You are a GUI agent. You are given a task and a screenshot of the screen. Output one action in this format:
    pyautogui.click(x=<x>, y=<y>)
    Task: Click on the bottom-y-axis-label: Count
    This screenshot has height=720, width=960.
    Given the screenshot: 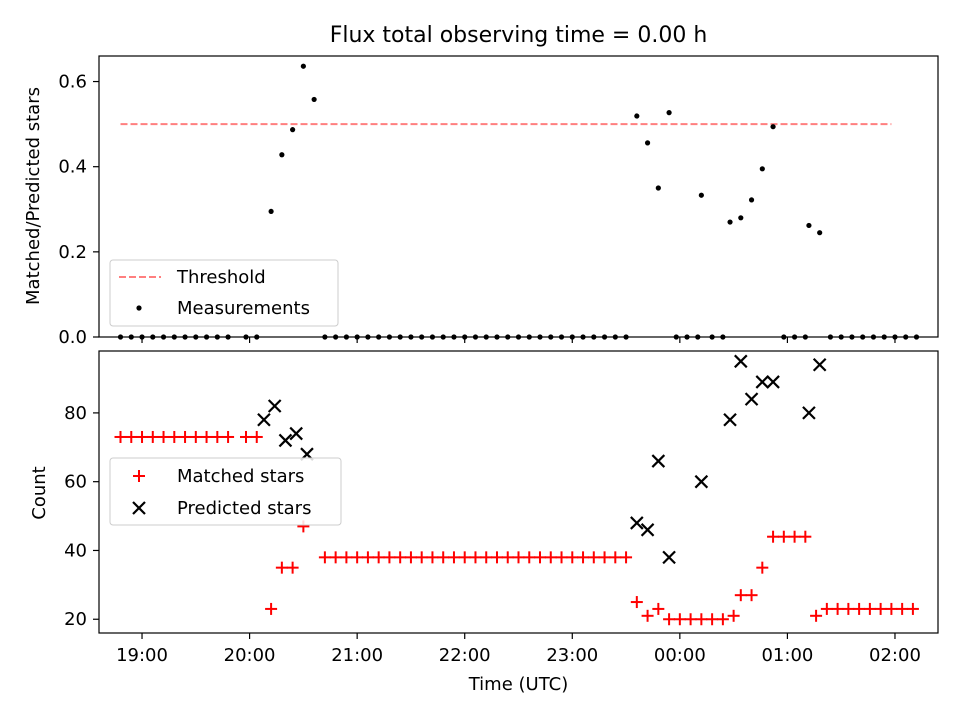 What is the action you would take?
    pyautogui.click(x=39, y=492)
    